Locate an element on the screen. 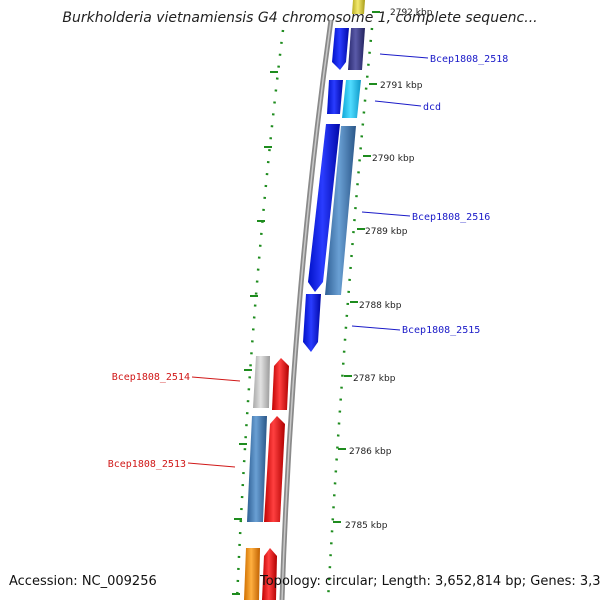  tick-2786: 2786 kbp is located at coordinates (365, 452).